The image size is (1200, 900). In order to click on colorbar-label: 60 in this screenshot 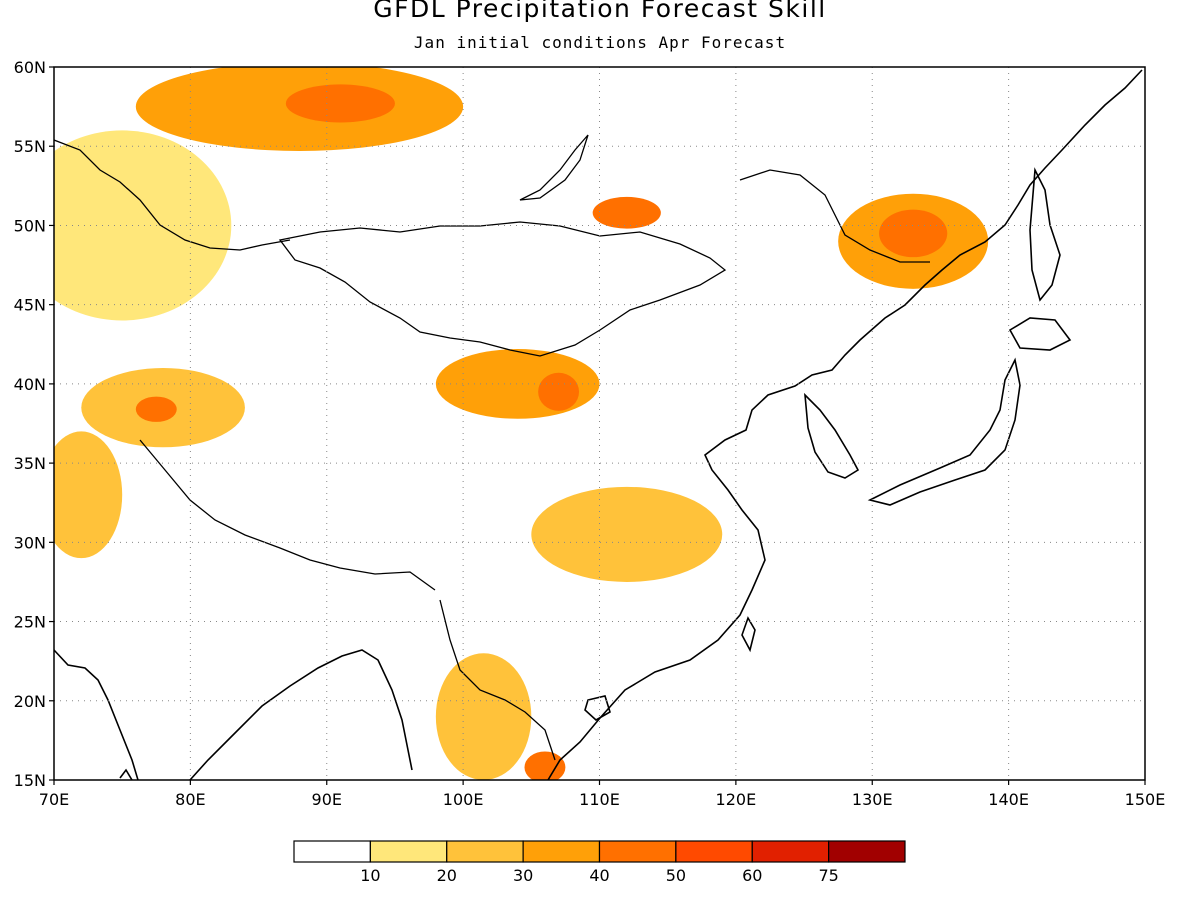, I will do `click(752, 875)`.